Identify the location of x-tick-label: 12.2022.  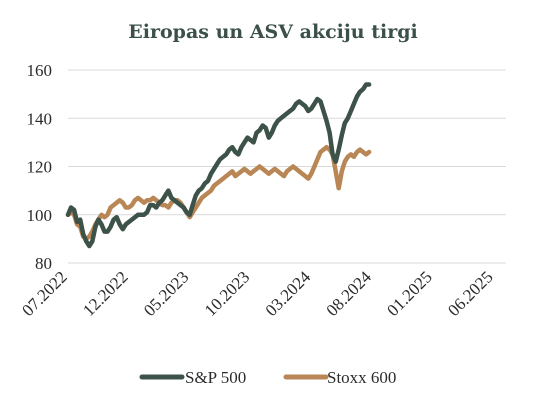
(105, 293).